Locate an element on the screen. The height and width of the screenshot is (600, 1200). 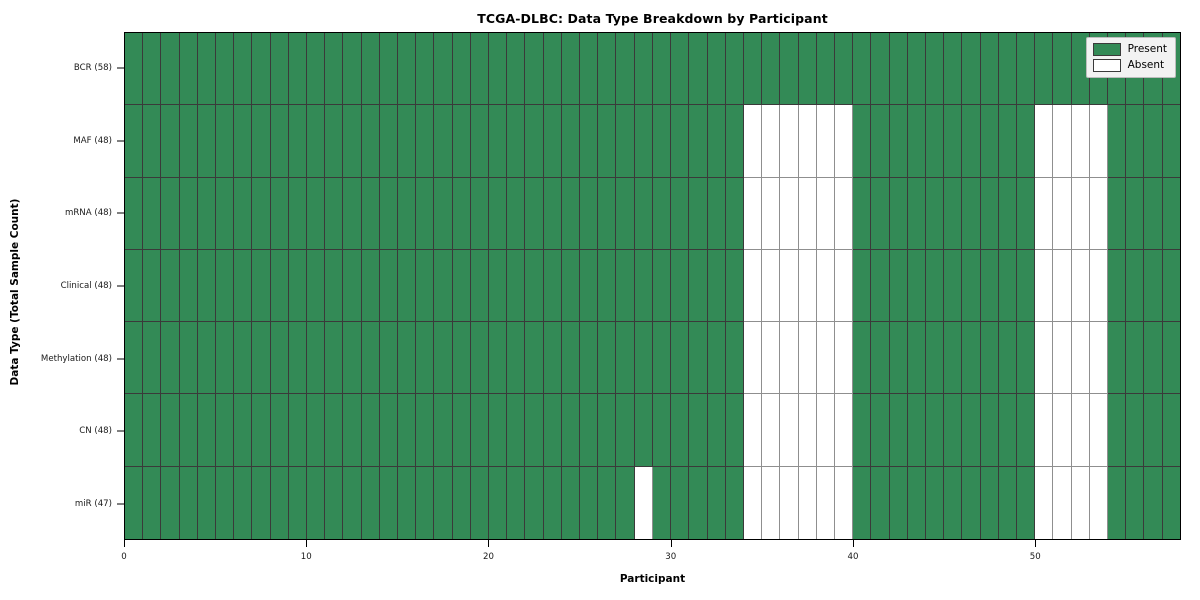
y-tick-label: Clinical (48) is located at coordinates (86, 286).